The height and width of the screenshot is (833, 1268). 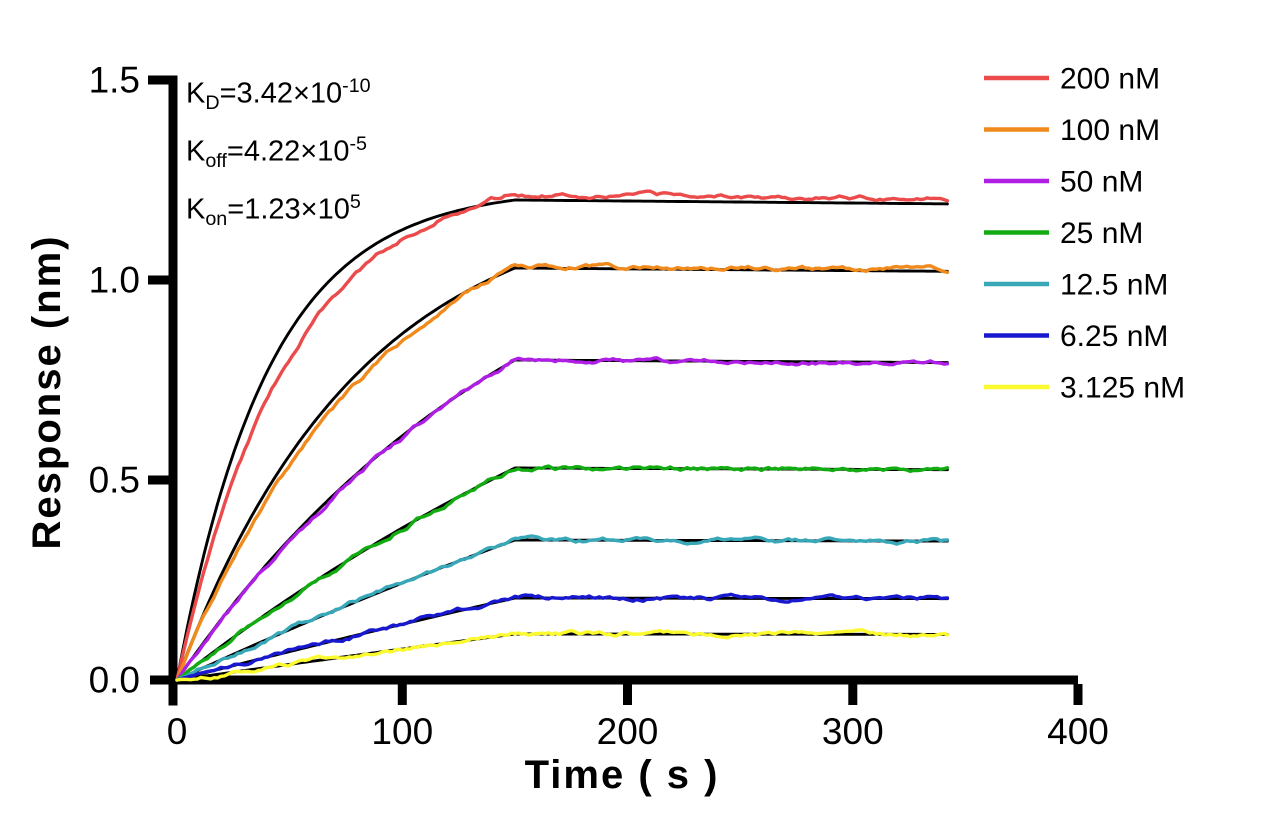 I want to click on kinetics-constant-line: Koff=4.22×10-5, so click(x=278, y=153).